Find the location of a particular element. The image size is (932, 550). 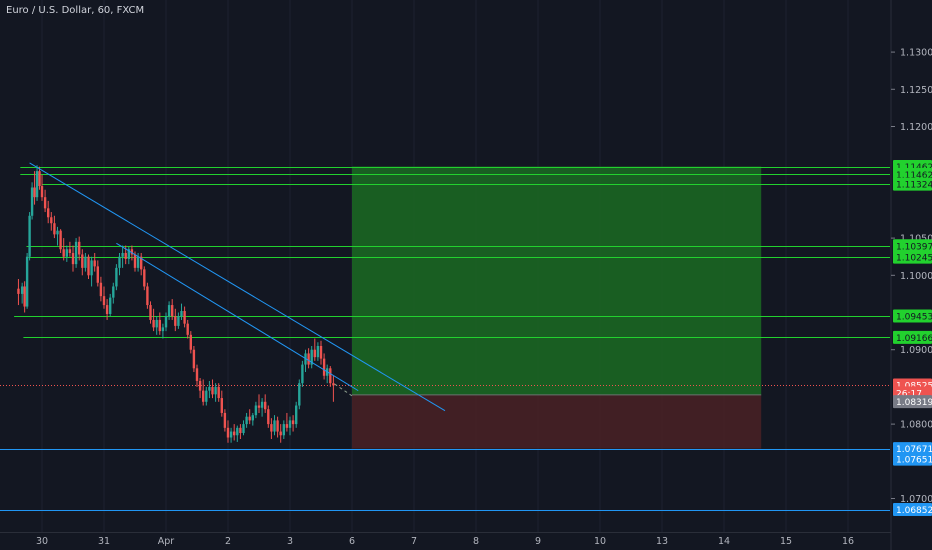

price-tick-label: 1.10500 is located at coordinates (916, 239).